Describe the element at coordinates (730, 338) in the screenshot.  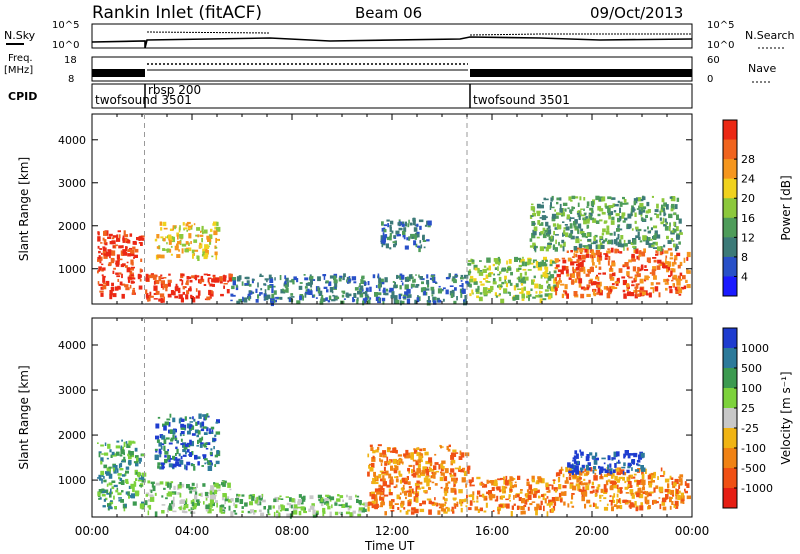
I see `colorbar-segment` at that location.